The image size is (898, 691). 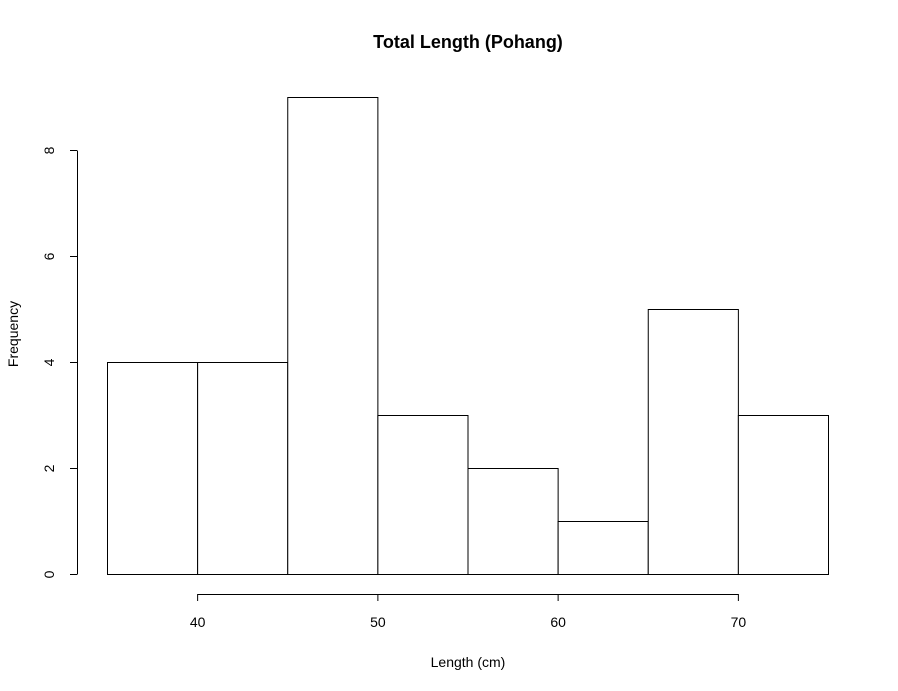 I want to click on x-tick-label: 60, so click(x=558, y=622).